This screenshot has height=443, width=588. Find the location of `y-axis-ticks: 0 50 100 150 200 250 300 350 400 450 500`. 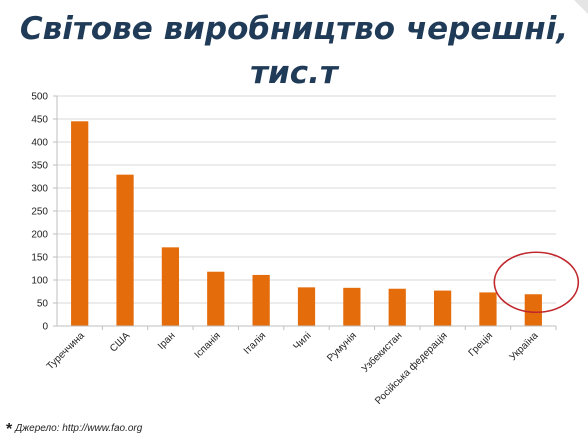

y-axis-ticks: 0 50 100 150 200 250 300 350 400 450 500 is located at coordinates (44, 212).